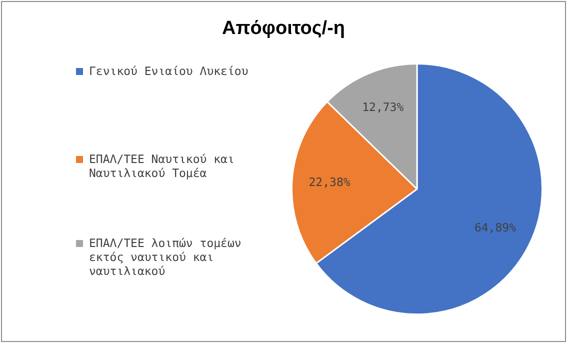  Describe the element at coordinates (495, 227) in the screenshot. I see `data-label: 64,89%` at that location.